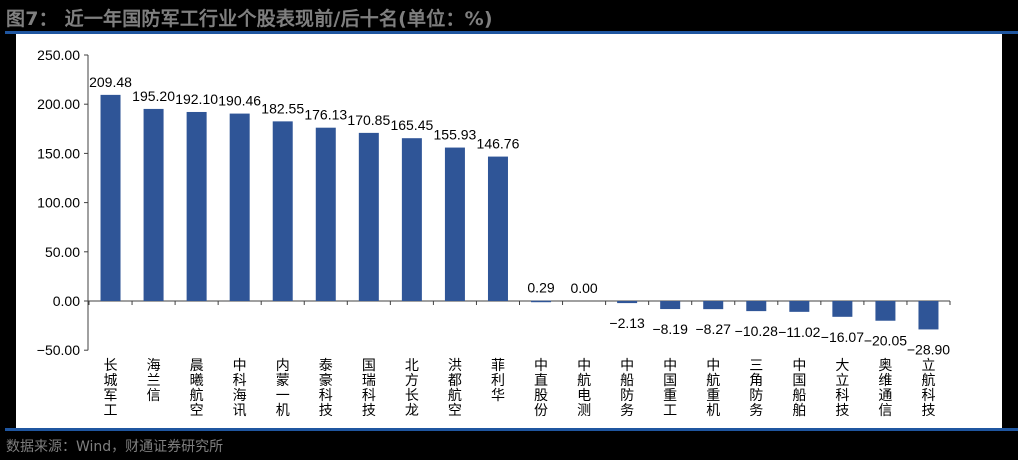  What do you see at coordinates (842, 337) in the screenshot?
I see `bar-value-label: −16.07` at bounding box center [842, 337].